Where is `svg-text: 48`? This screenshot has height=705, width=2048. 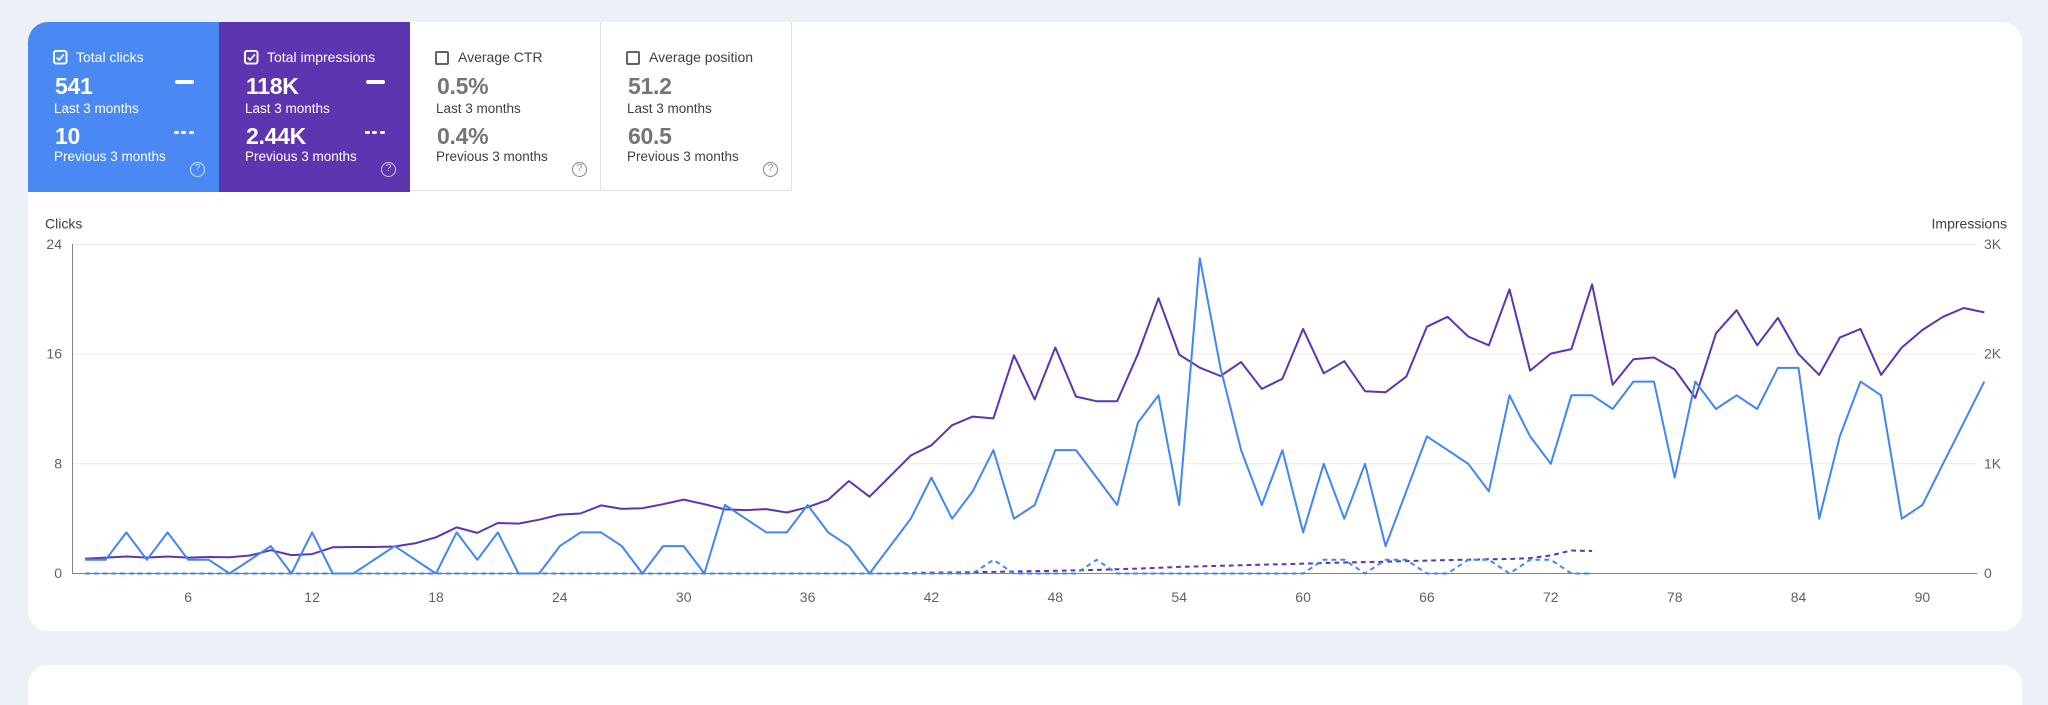
svg-text: 48 is located at coordinates (1056, 597).